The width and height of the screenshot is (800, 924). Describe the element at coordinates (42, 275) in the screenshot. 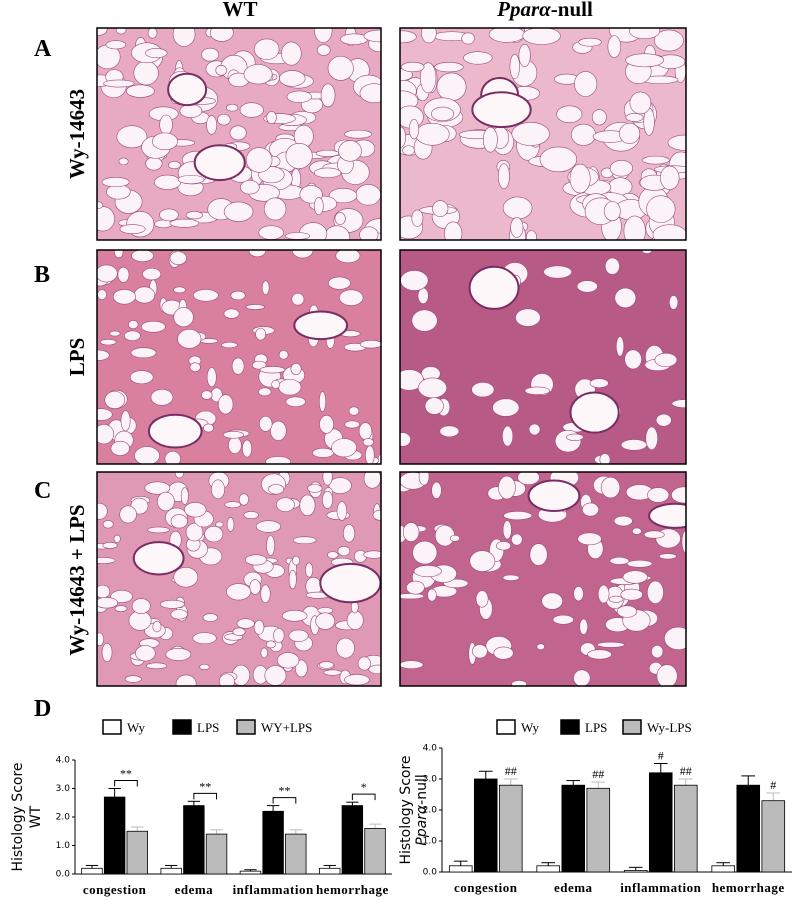

I see `panel-label: B` at that location.